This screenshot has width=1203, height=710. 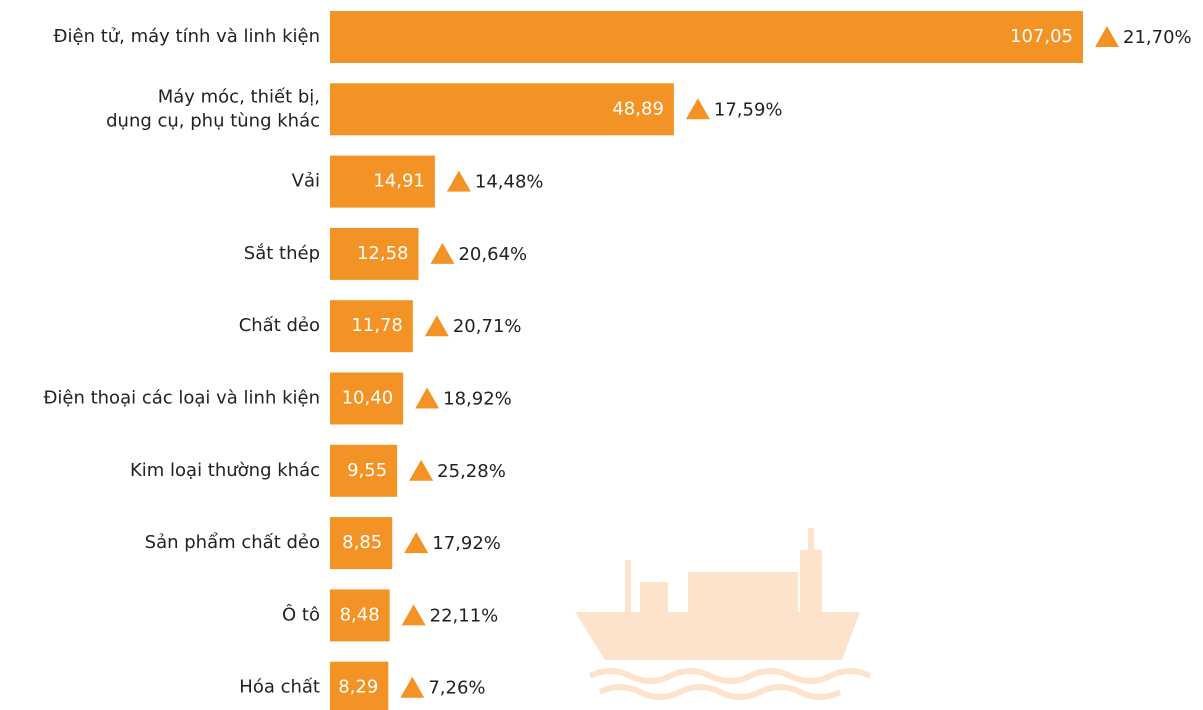 What do you see at coordinates (492, 254) in the screenshot?
I see `change-label: 20,64%` at bounding box center [492, 254].